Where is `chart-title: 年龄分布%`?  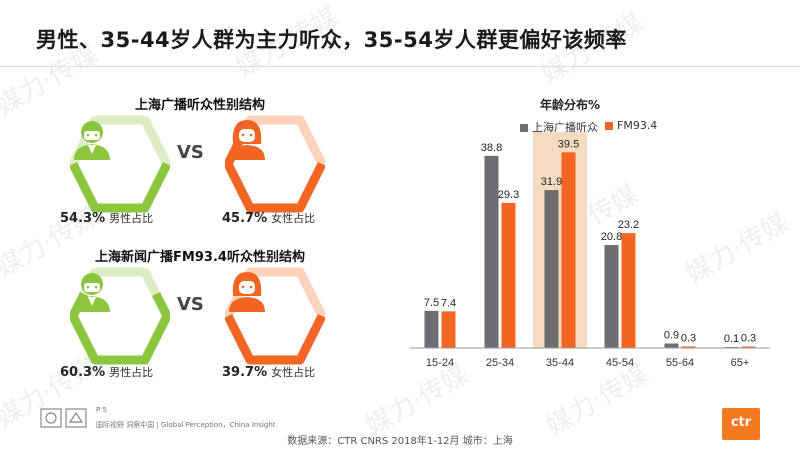 chart-title: 年龄分布% is located at coordinates (570, 105).